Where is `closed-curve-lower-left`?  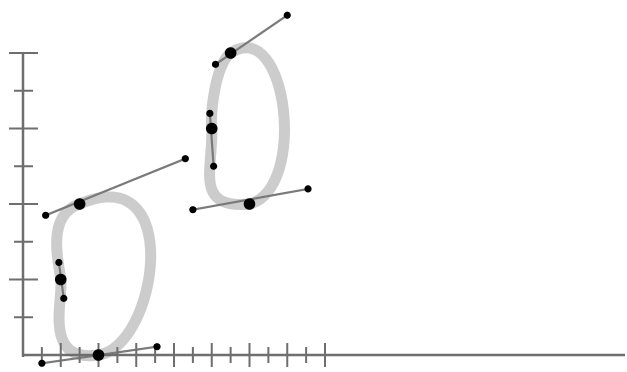
closed-curve-lower-left is located at coordinates (104, 276).